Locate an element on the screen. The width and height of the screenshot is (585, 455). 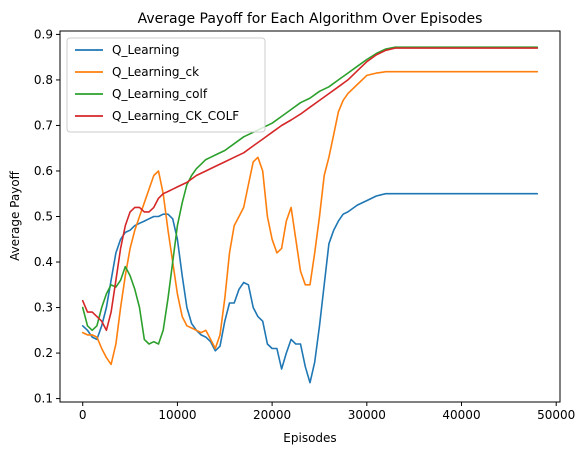
legend-box is located at coordinates (166, 85).